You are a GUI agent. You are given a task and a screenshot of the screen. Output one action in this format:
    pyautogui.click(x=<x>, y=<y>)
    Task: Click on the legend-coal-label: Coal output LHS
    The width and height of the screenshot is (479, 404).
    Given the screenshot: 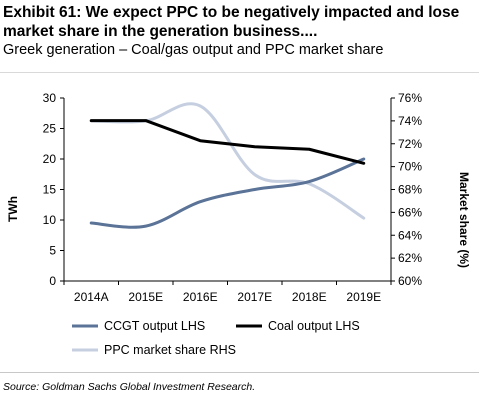 What is the action you would take?
    pyautogui.click(x=314, y=326)
    